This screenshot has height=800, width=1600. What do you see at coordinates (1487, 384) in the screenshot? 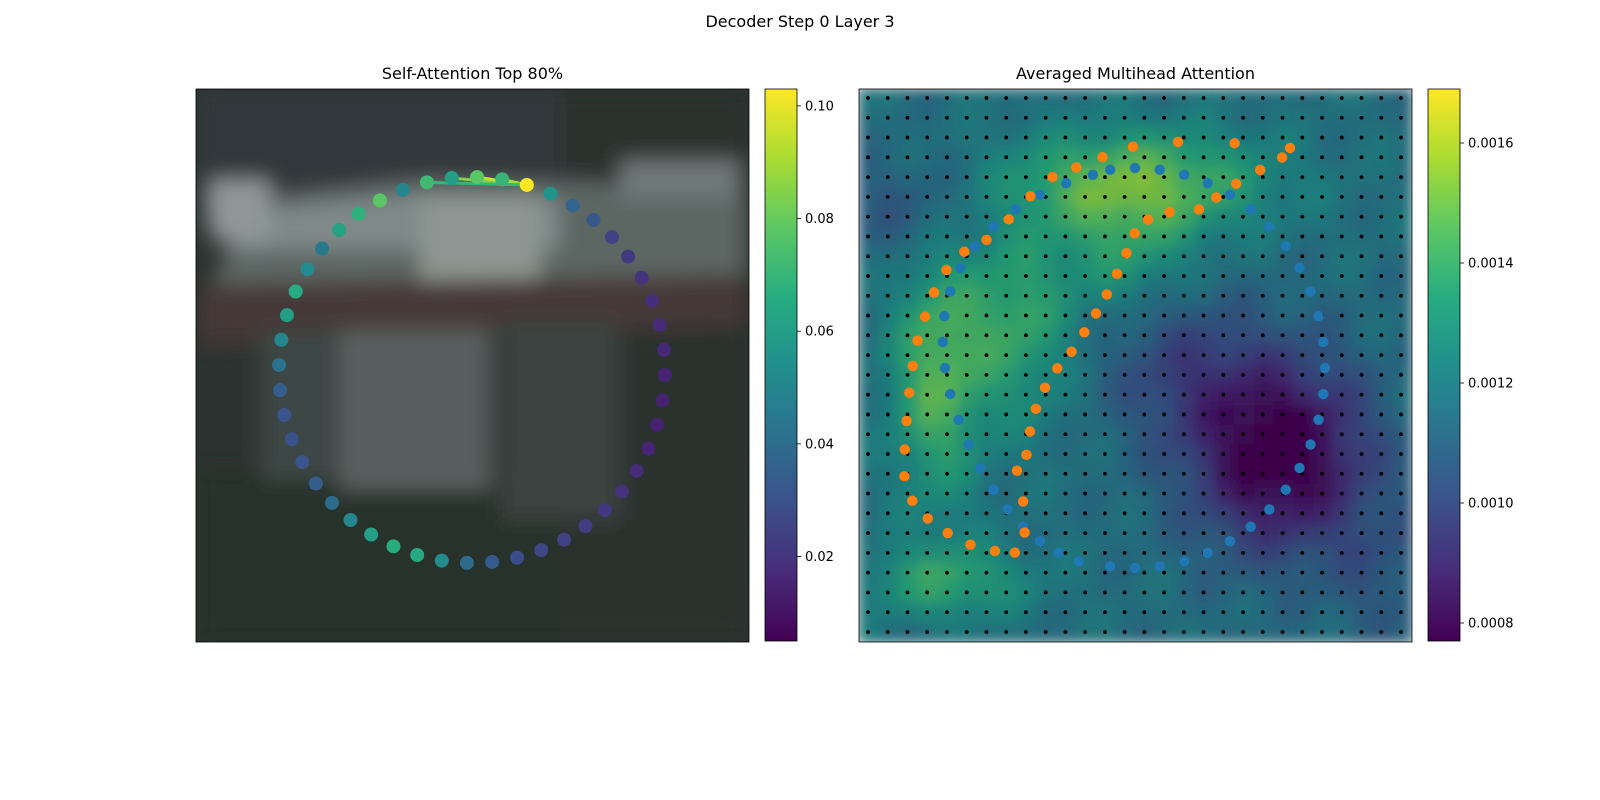
I see `right-colorbar-ticks: 0.0008 0.0010 0.0012 0.0014 0.0016` at bounding box center [1487, 384].